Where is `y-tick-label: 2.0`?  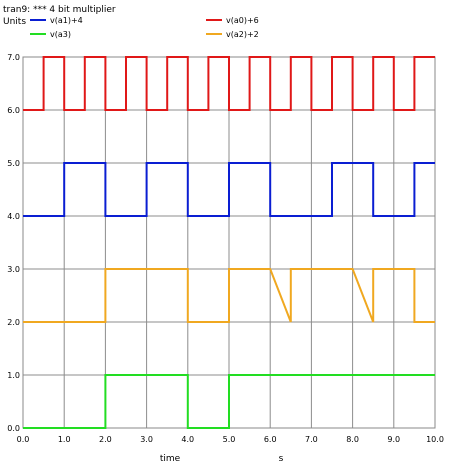 y-tick-label: 2.0 is located at coordinates (13, 322).